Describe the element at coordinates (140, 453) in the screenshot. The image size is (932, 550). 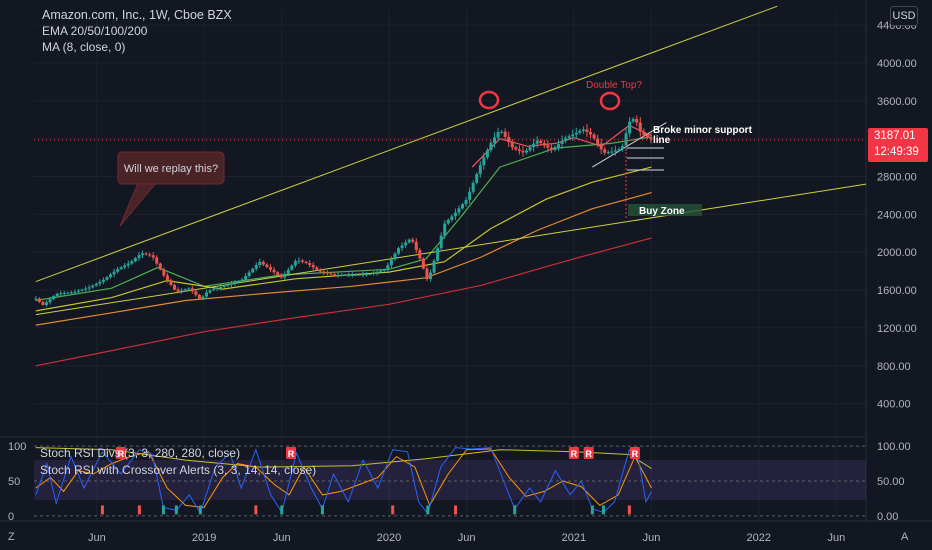
I see `stoch-divs-legend: Stoch RSI Divs (3, 3, 280, 280, close)` at that location.